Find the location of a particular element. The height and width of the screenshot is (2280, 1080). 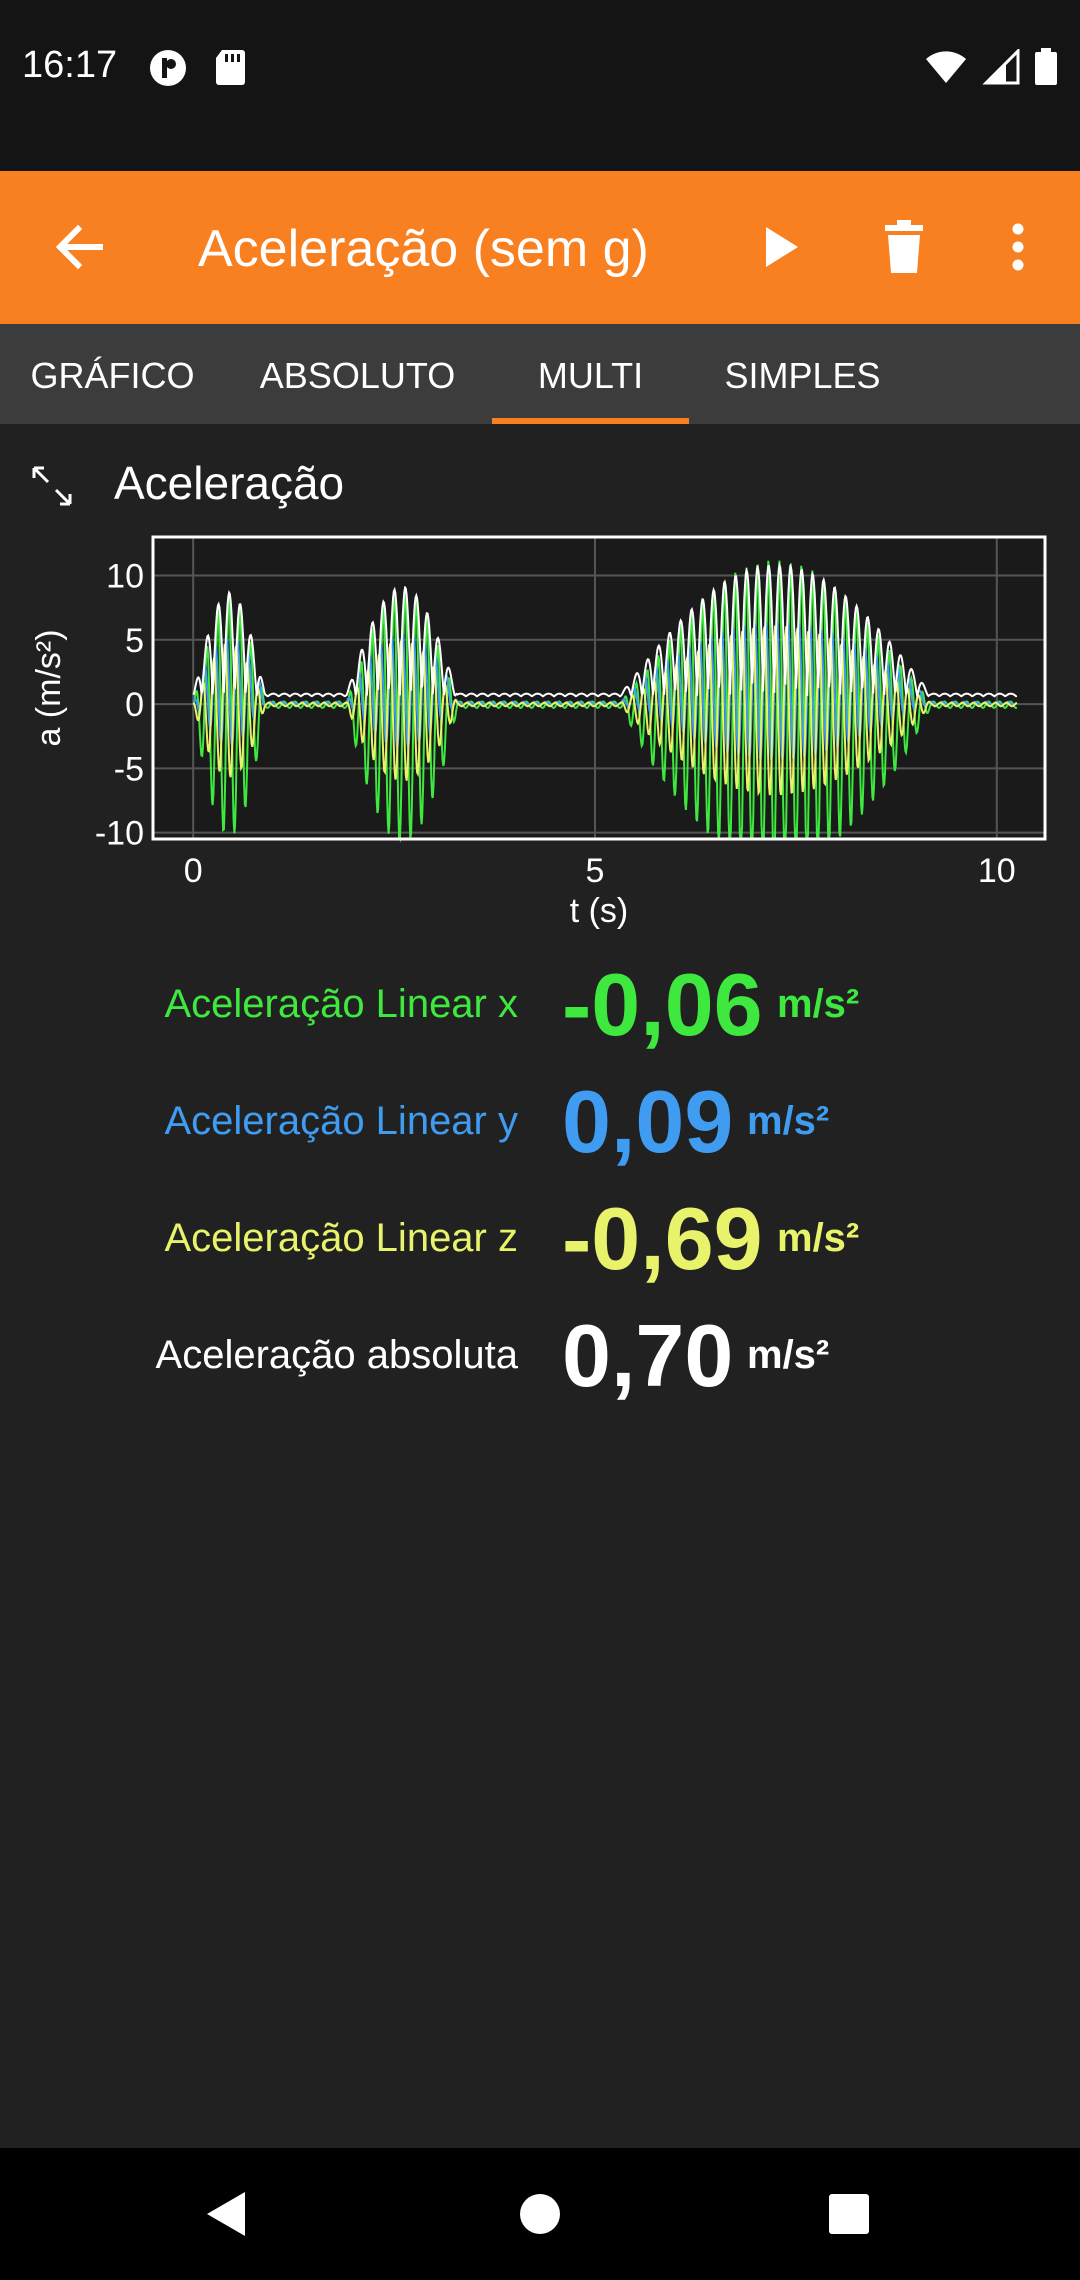

back-arrow-icon is located at coordinates (80, 247).